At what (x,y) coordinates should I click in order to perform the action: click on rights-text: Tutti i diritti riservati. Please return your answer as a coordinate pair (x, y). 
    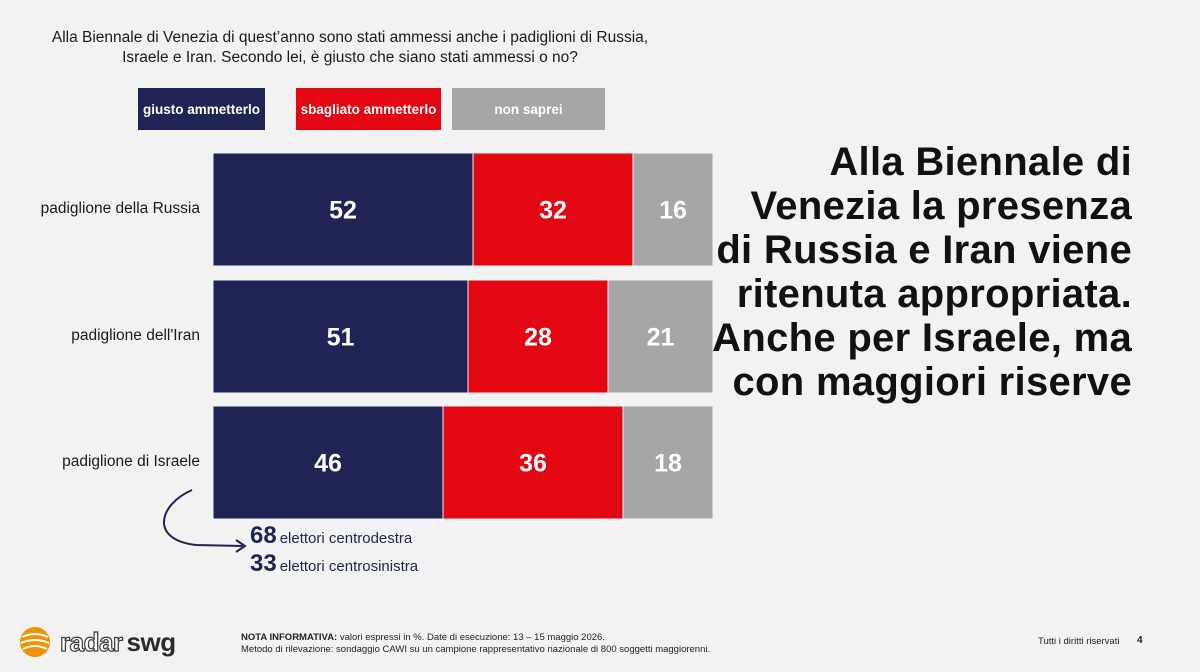
    Looking at the image, I should click on (1079, 641).